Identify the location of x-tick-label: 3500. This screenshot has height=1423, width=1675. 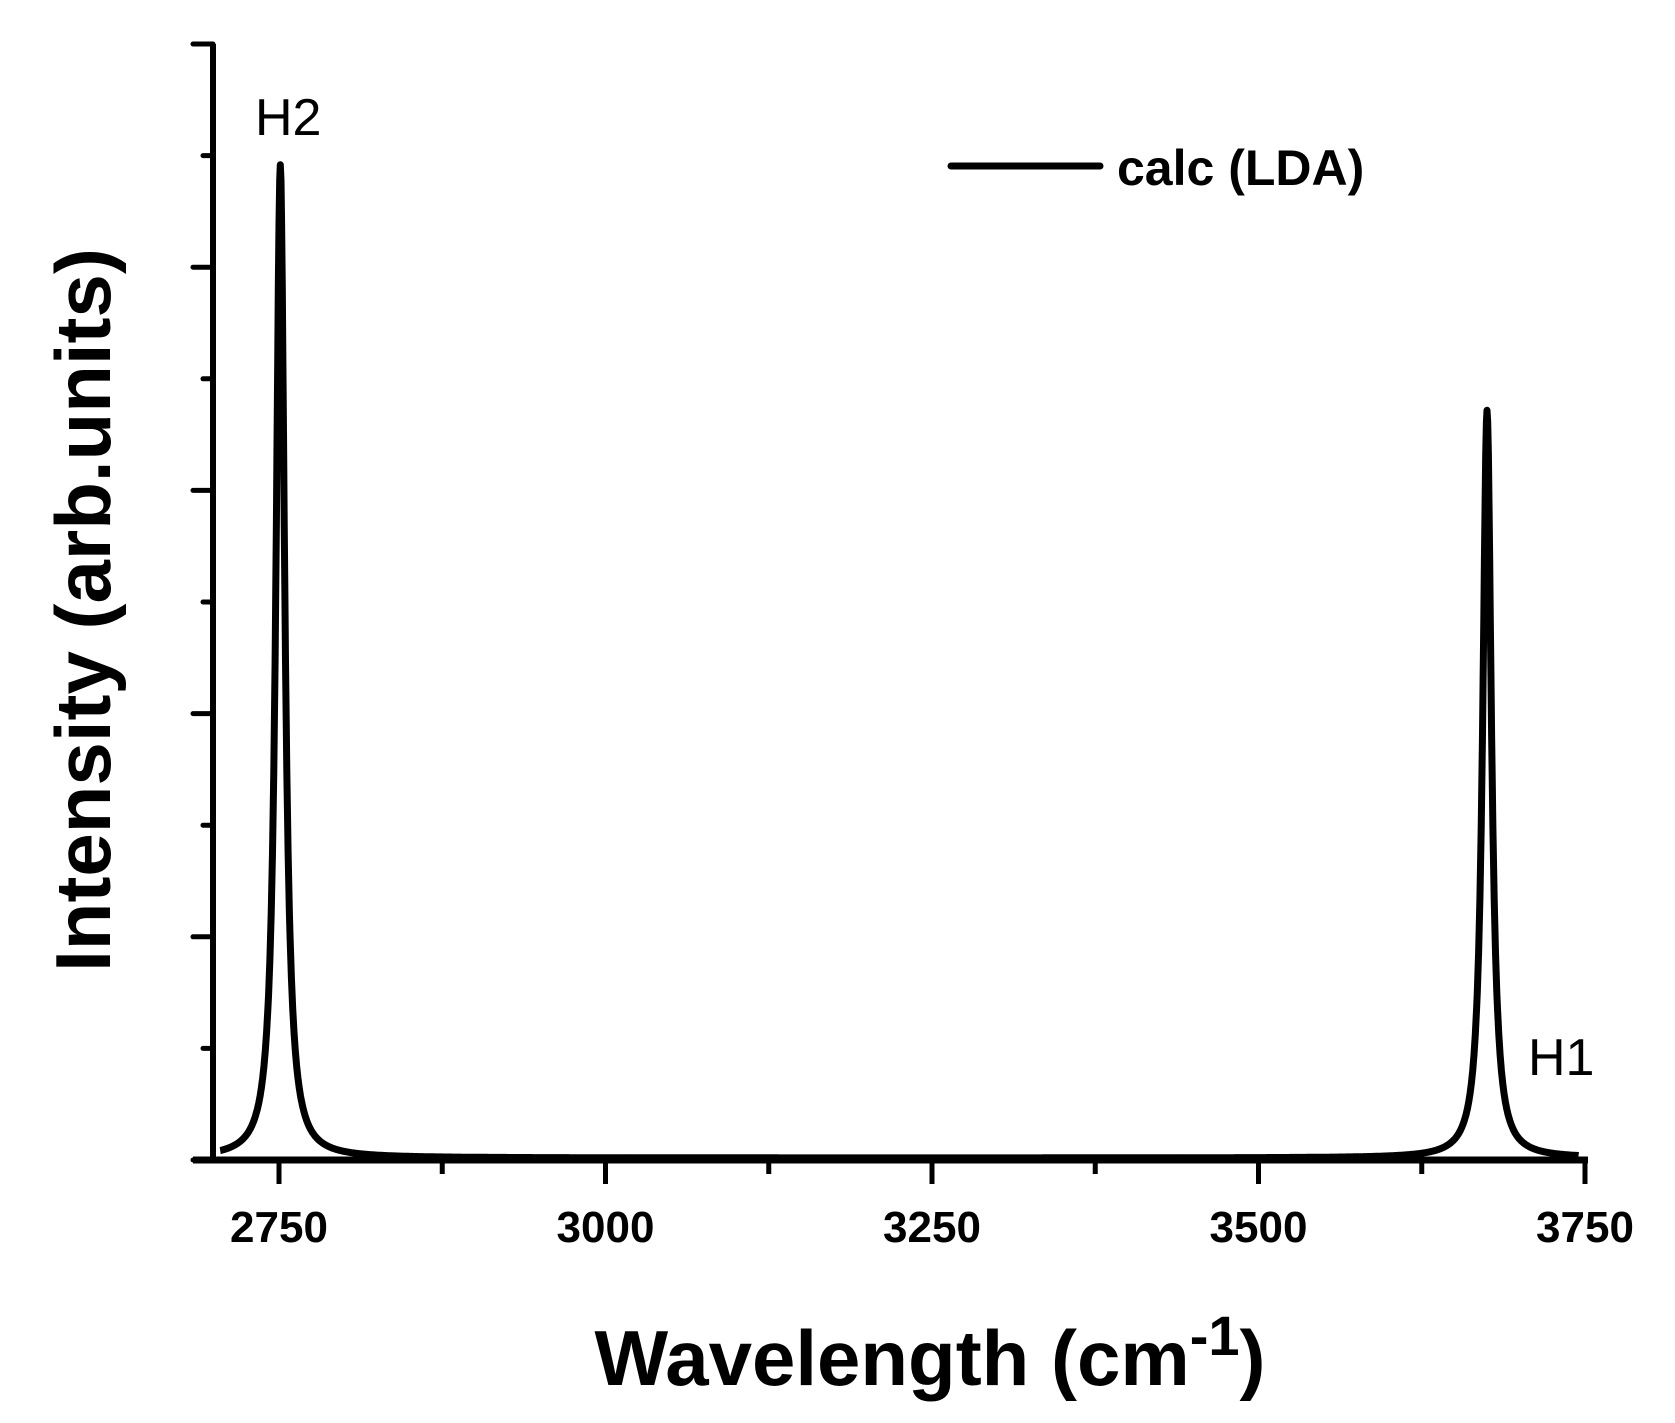
(1259, 1227).